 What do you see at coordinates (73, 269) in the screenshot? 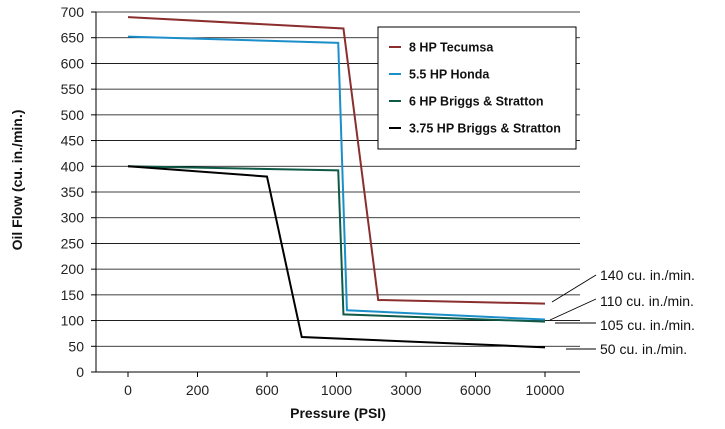
I see `y-tick-label: 200` at bounding box center [73, 269].